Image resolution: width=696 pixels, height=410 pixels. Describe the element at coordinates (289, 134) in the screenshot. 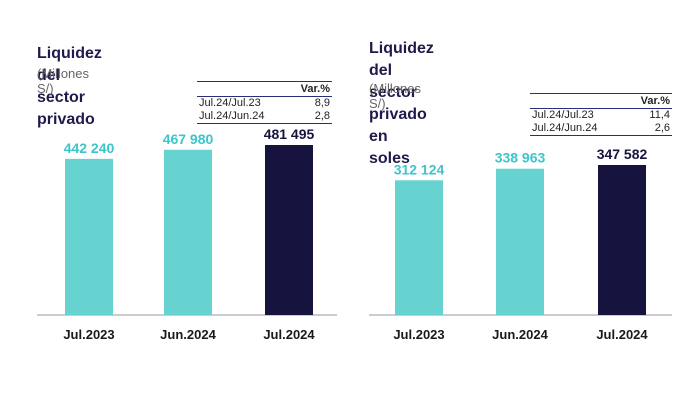

I see `data-label: 481 495` at that location.